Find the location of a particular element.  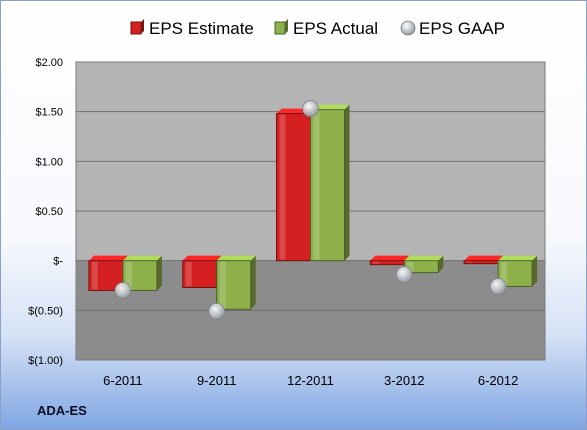

y-tick-label: $2.00 is located at coordinates (49, 63).